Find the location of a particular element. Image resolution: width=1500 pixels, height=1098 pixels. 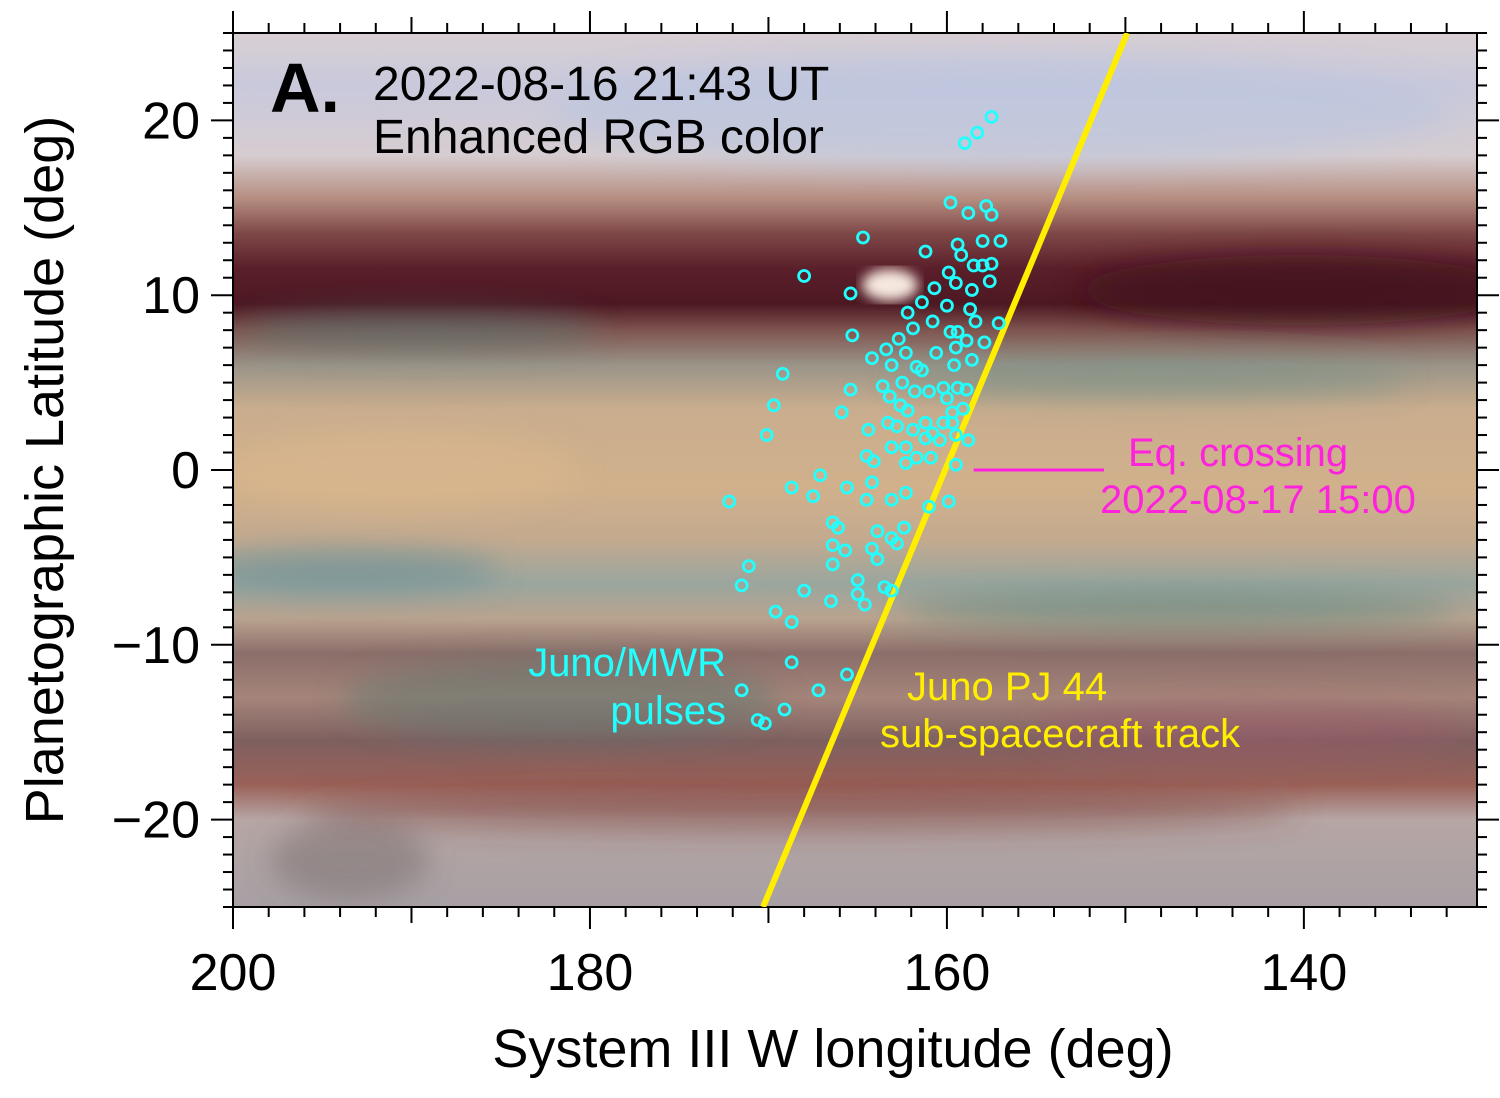

panel-label: A. is located at coordinates (305, 88).